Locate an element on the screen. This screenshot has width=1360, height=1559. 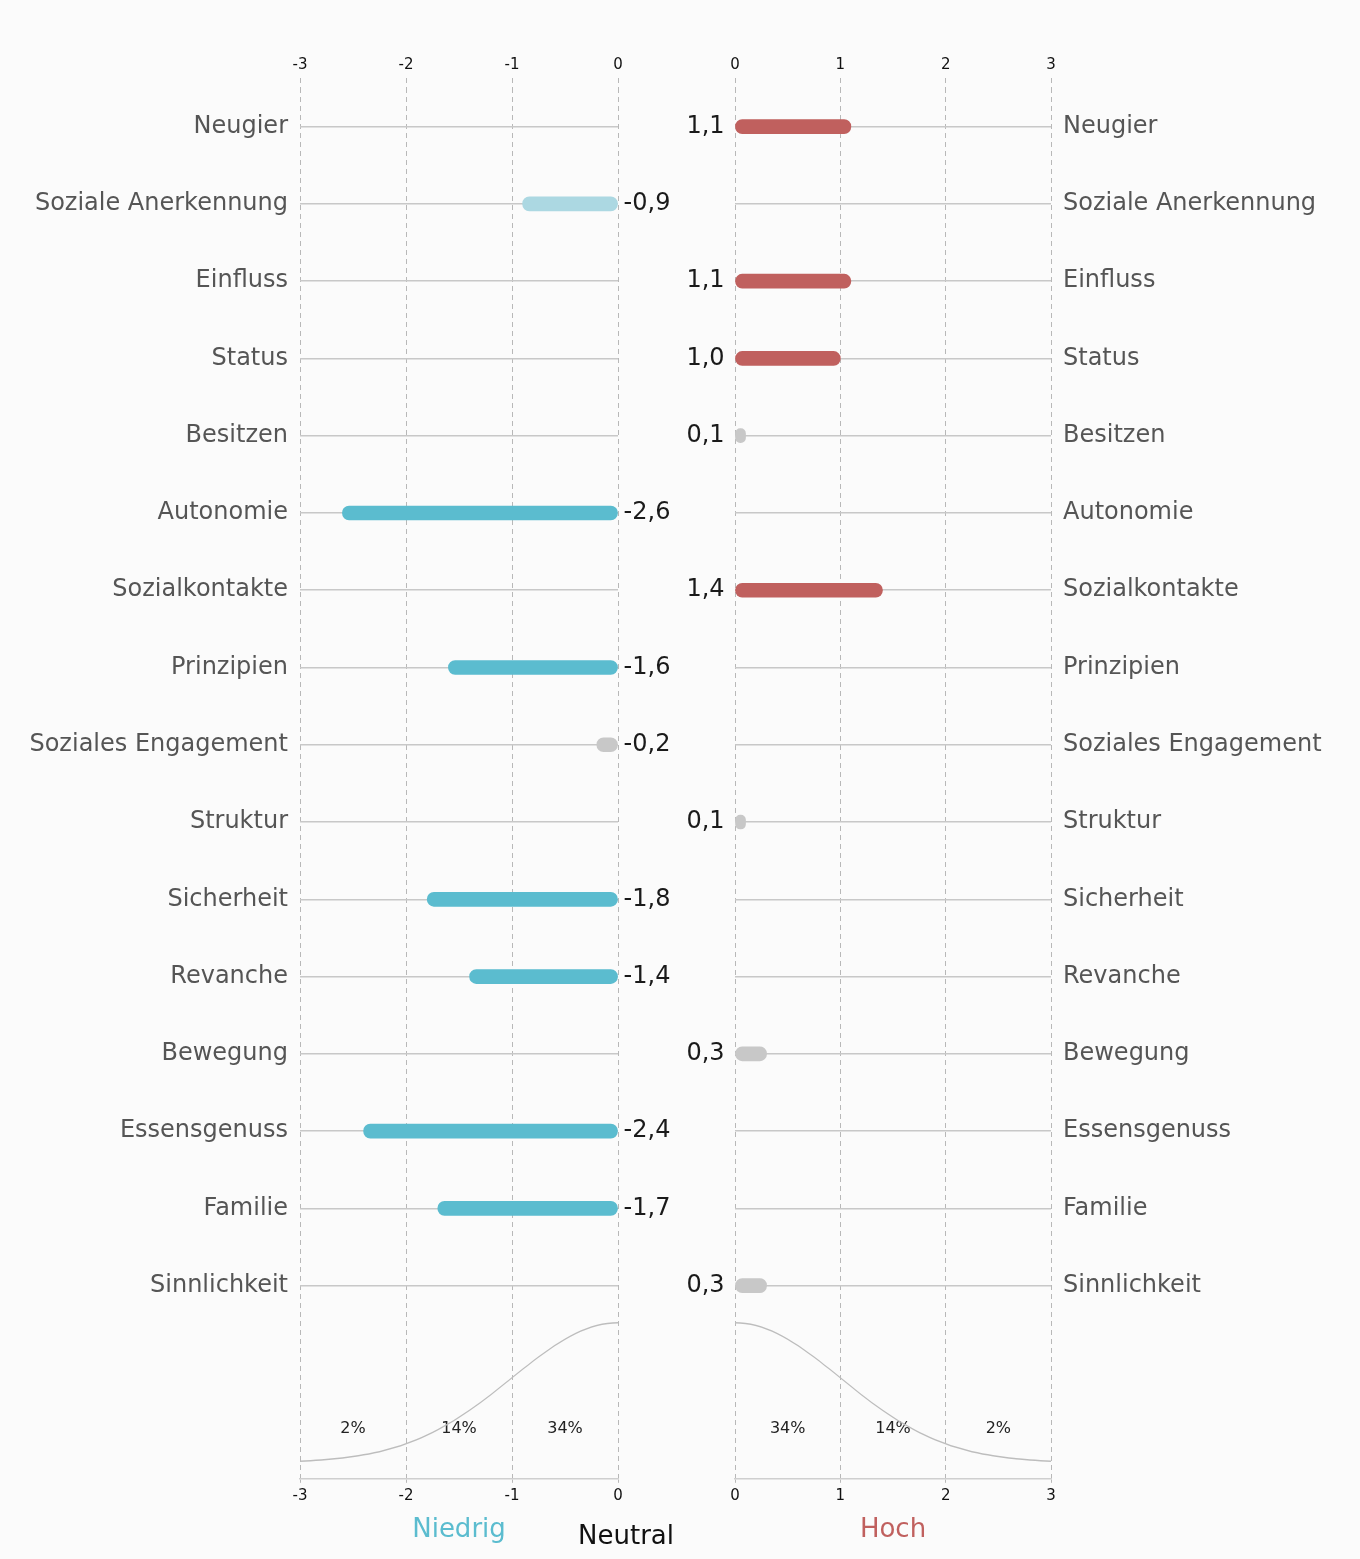
x2-tick-label: 2 is located at coordinates (945, 63).